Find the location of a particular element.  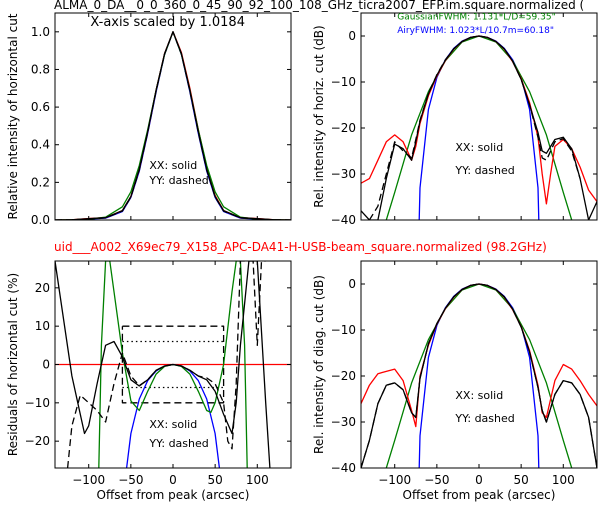

annotation-text: X-axis scaled by 1.0184 is located at coordinates (167, 22).